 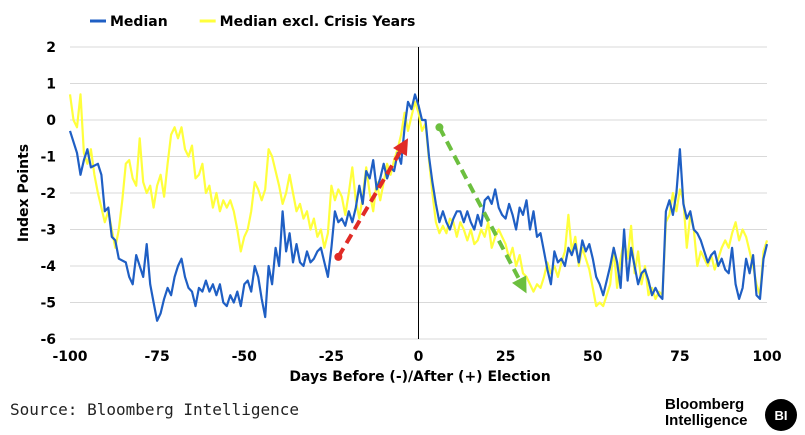 What do you see at coordinates (48, 340) in the screenshot?
I see `y-tick-label: -6` at bounding box center [48, 340].